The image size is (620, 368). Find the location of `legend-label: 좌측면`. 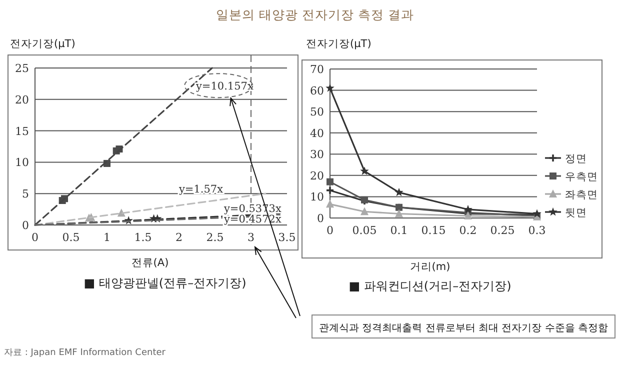

legend-label: 좌측면 is located at coordinates (581, 195).